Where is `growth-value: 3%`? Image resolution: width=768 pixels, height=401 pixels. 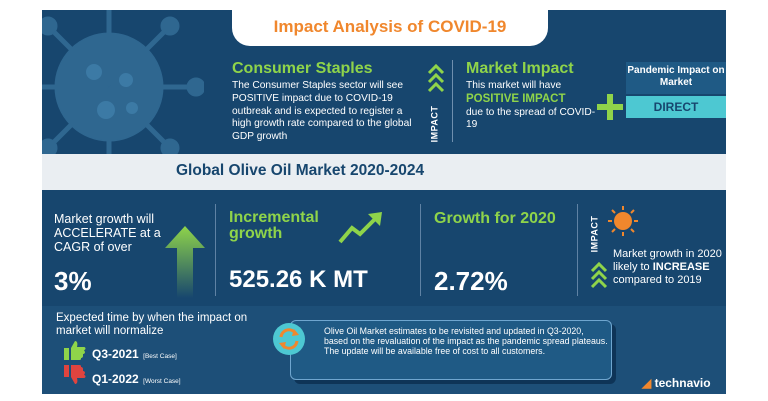
growth-value: 3% is located at coordinates (73, 281).